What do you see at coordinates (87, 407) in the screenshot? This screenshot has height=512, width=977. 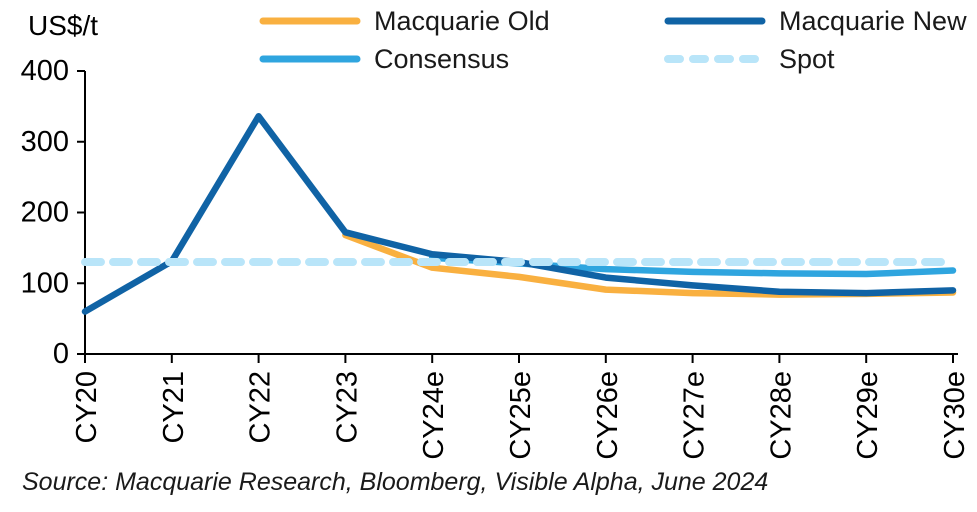 I see `x-axis-tick-label: CY20` at bounding box center [87, 407].